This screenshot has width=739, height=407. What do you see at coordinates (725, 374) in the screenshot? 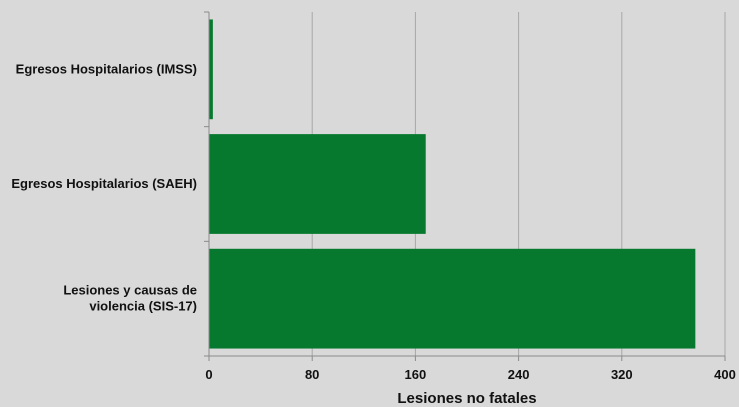
I see `x-tick-label-5: 400` at bounding box center [725, 374].